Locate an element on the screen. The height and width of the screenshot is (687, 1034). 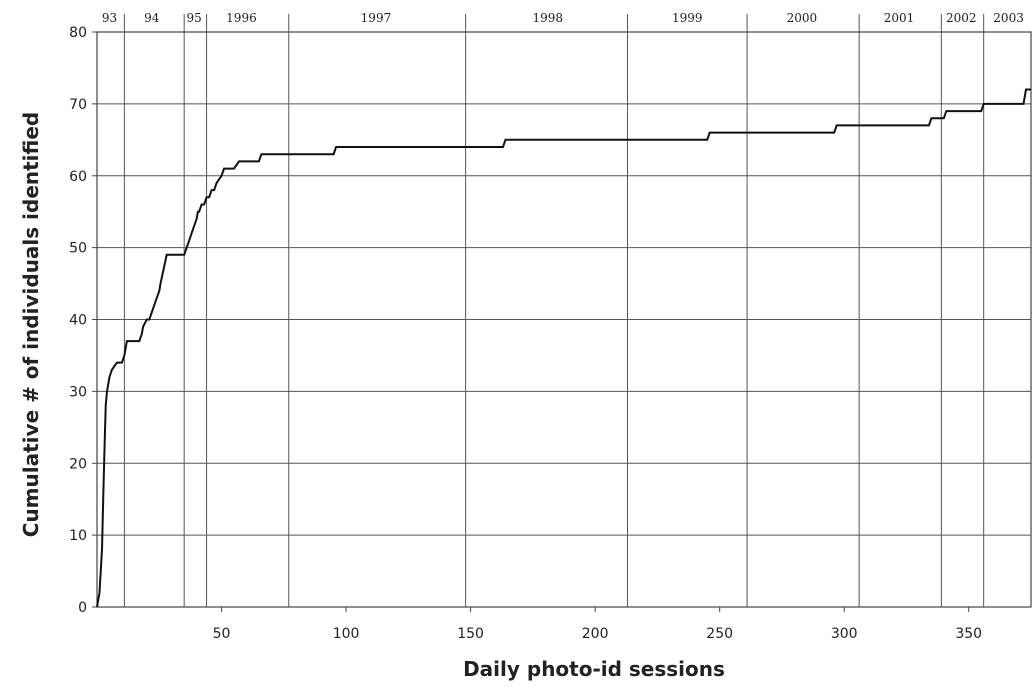
x-tick-label: 200 is located at coordinates (595, 634).